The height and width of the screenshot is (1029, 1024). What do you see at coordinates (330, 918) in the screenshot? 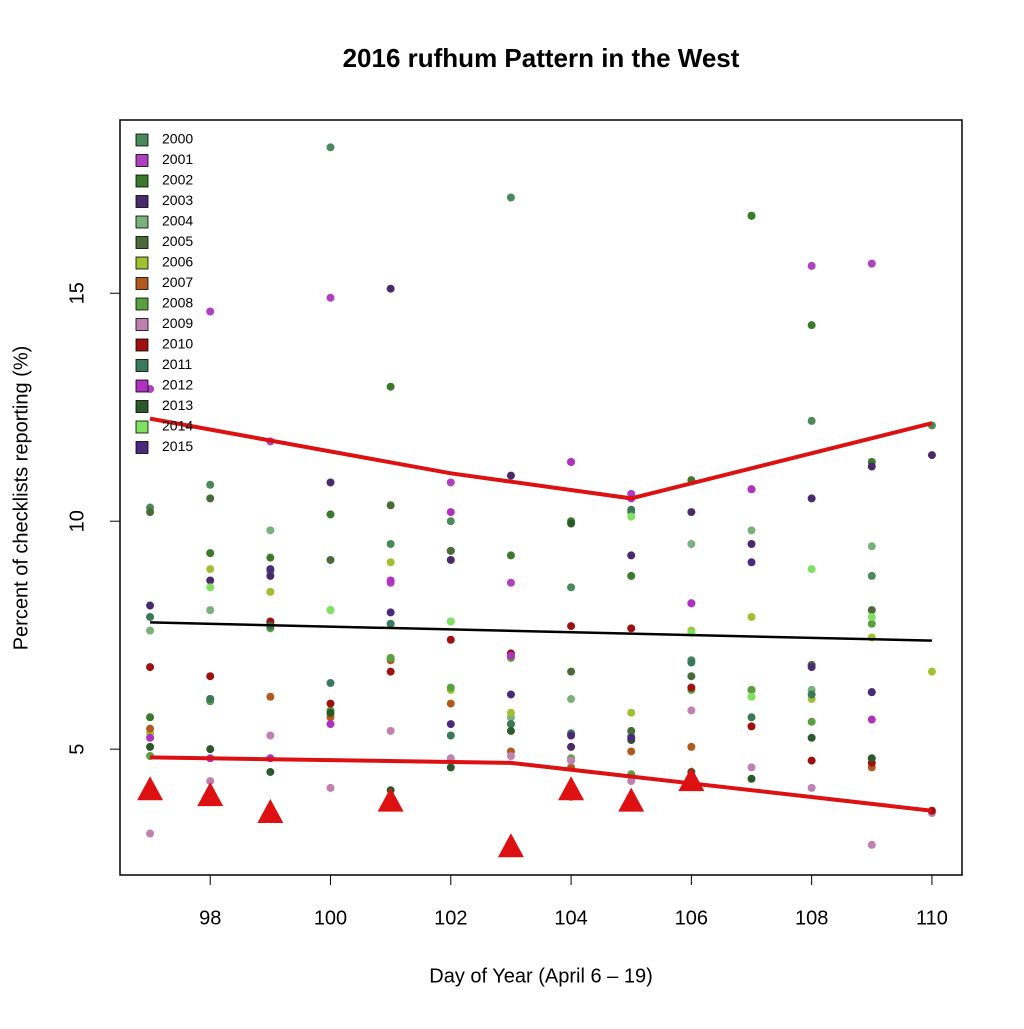
I see `x-tick-label: 100` at bounding box center [330, 918].